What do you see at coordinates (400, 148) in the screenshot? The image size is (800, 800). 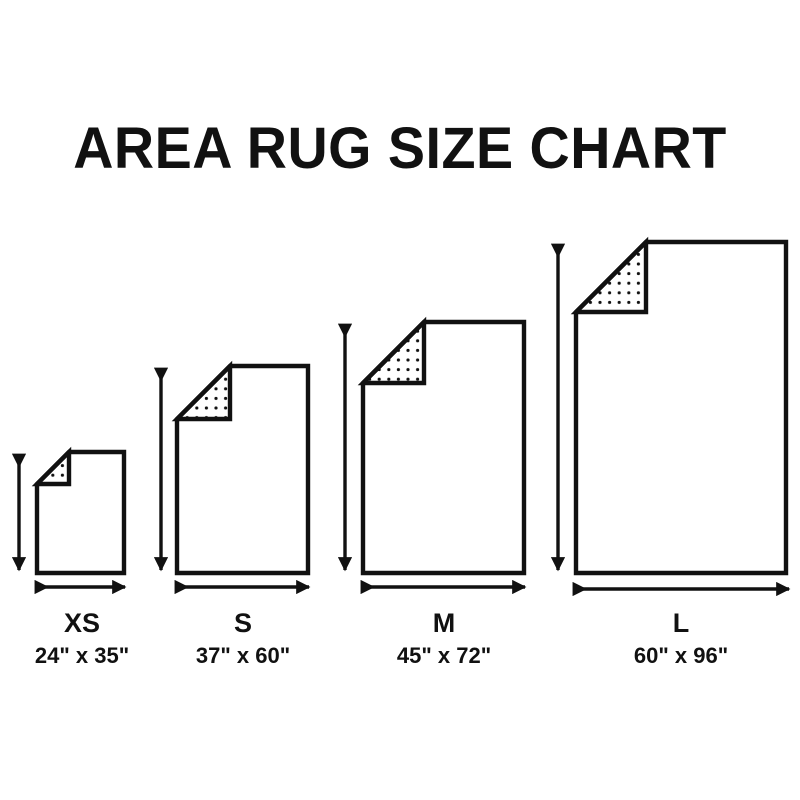 I see `page-title: AREA RUG SIZE CHART` at bounding box center [400, 148].